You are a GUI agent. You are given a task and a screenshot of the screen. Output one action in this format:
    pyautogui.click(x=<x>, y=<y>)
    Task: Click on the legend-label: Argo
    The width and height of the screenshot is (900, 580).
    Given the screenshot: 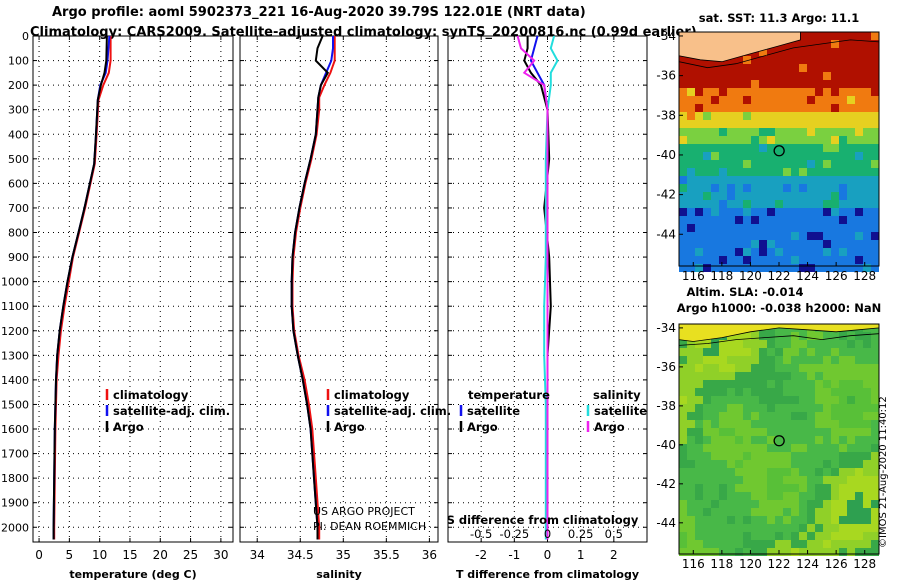 What is the action you would take?
    pyautogui.click(x=482, y=427)
    